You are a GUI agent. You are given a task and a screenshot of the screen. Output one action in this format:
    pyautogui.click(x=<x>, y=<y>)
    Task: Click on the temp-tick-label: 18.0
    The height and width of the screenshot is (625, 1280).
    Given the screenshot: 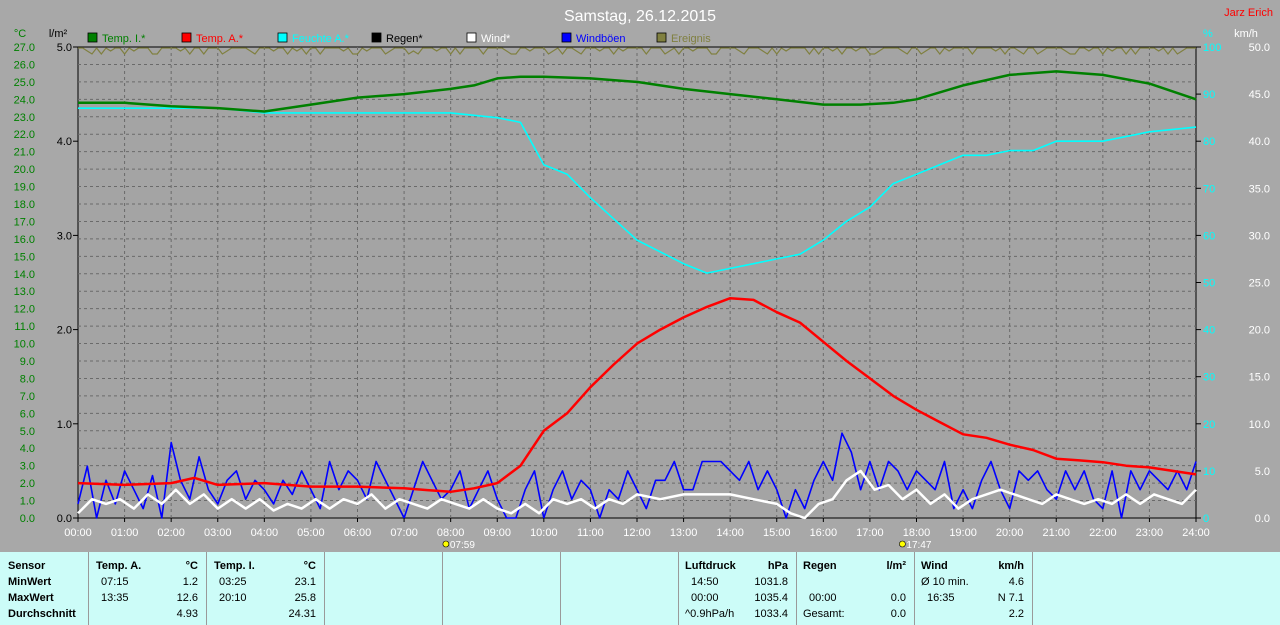 What is the action you would take?
    pyautogui.click(x=24, y=205)
    